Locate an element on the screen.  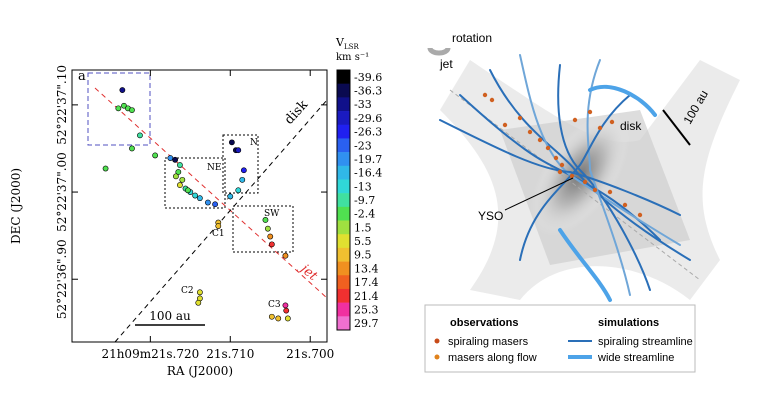
colorbar-label: -13 is located at coordinates (363, 186).